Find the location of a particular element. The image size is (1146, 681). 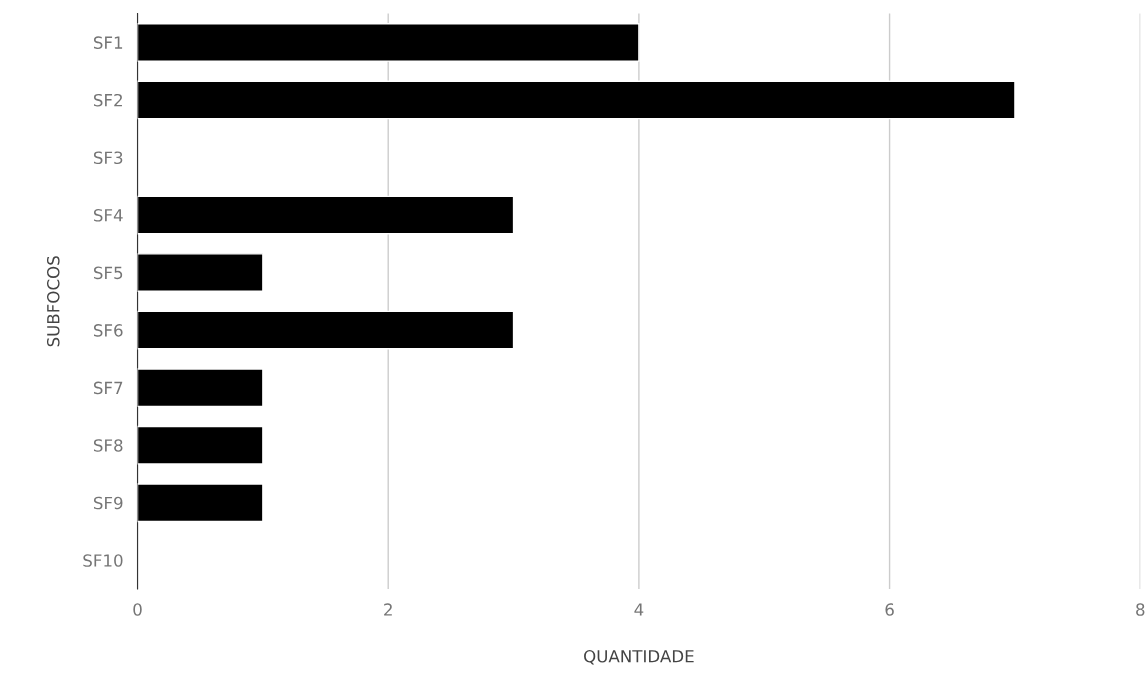

x-tick-label: 2 is located at coordinates (388, 609).